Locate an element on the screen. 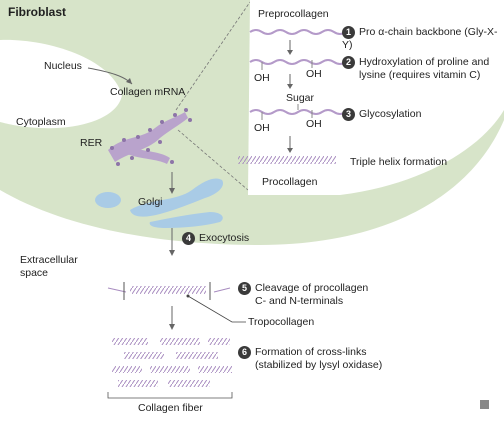  triple-helix-text: Triple helix formation is located at coordinates (399, 162).